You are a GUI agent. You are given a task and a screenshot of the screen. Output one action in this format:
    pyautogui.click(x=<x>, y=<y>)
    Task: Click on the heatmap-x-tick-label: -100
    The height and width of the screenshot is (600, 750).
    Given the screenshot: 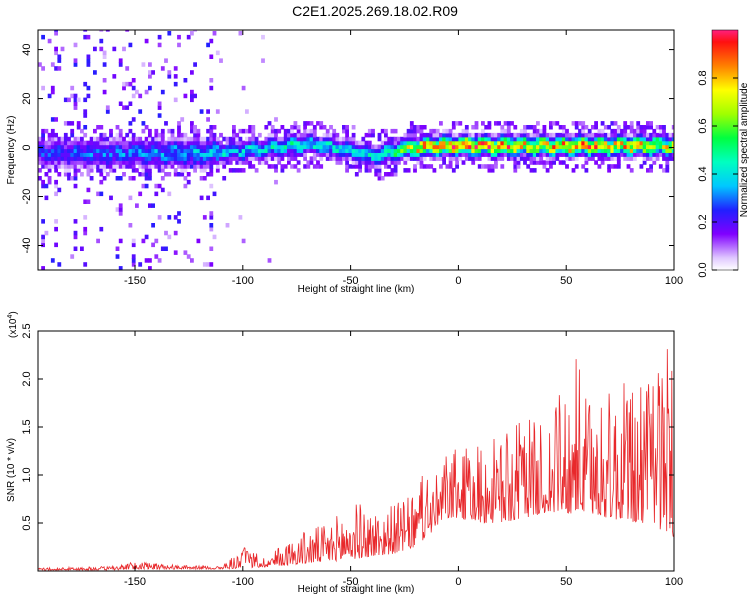 What is the action you would take?
    pyautogui.click(x=243, y=281)
    